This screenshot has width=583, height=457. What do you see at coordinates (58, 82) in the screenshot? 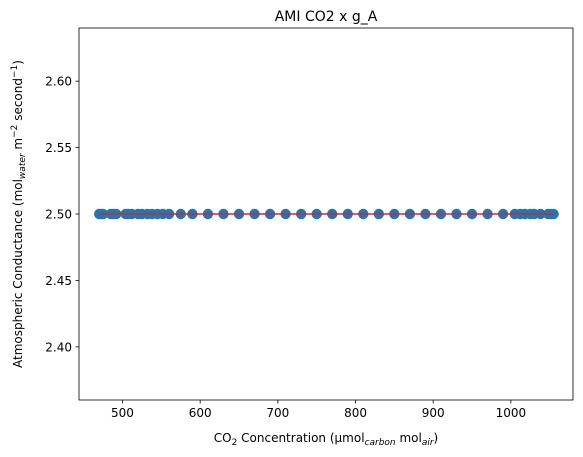
I see `y-tick-label: 2.60` at bounding box center [58, 82].